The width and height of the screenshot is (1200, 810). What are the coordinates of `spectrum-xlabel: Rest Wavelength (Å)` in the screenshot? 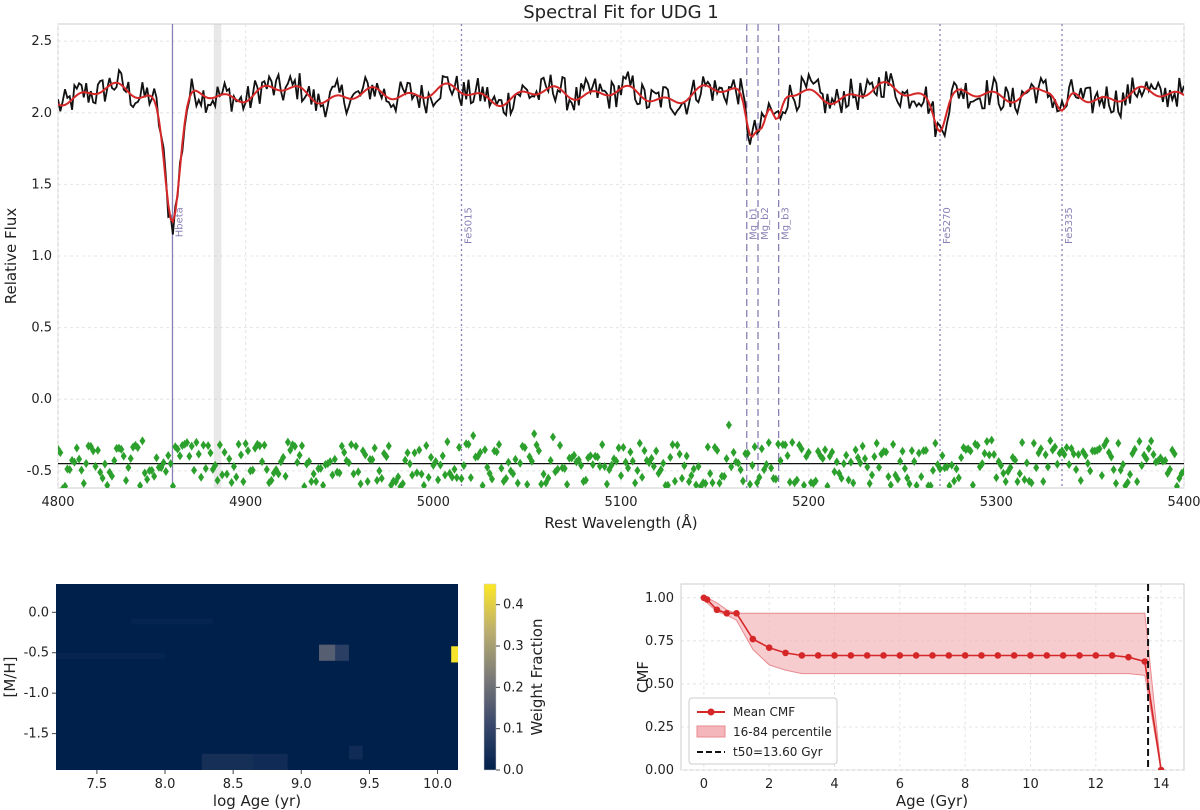 It's located at (620, 522).